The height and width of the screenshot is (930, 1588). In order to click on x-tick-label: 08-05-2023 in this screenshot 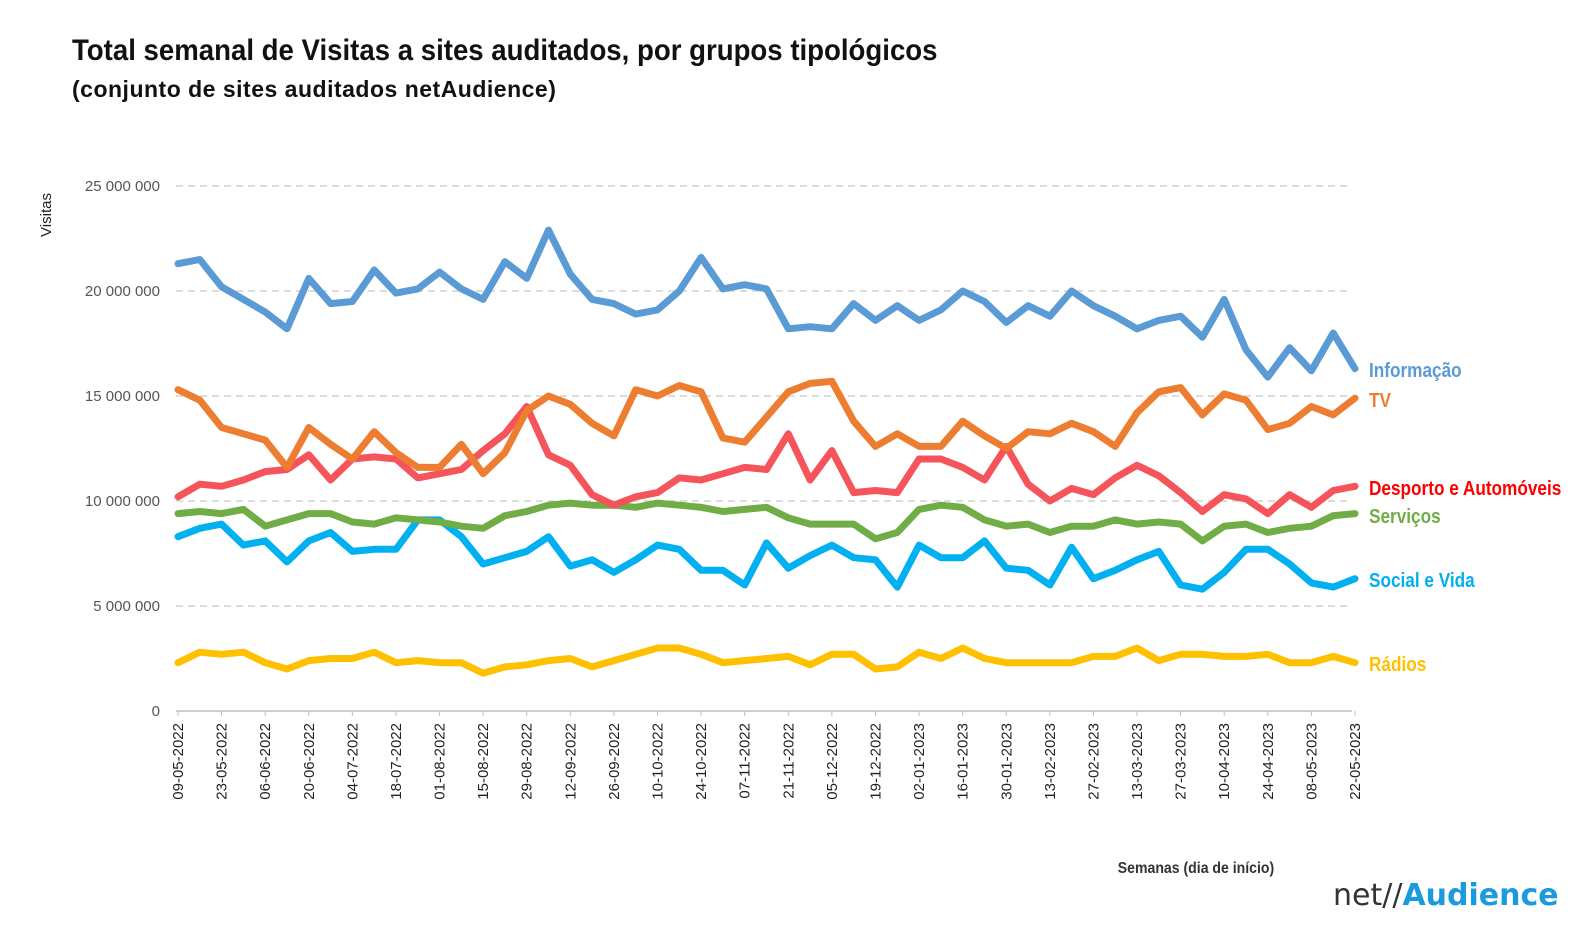, I will do `click(1311, 761)`.